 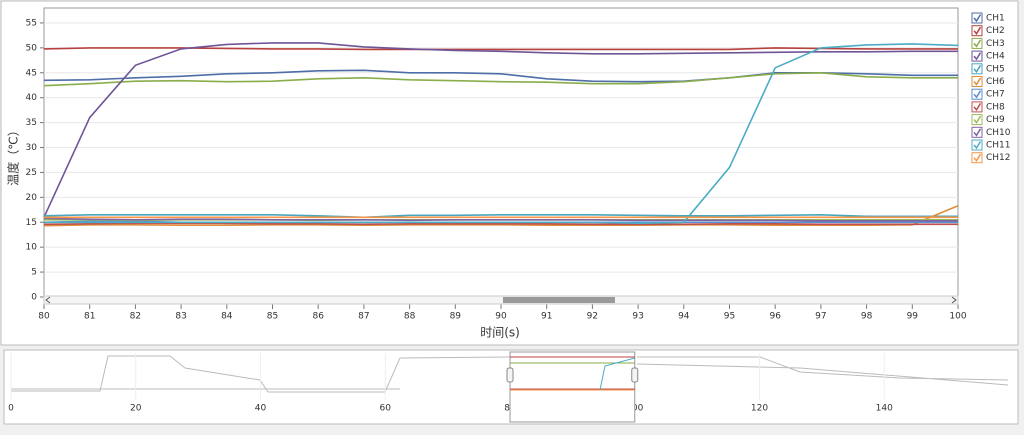 What do you see at coordinates (998, 133) in the screenshot?
I see `legend-label: CH10` at bounding box center [998, 133].